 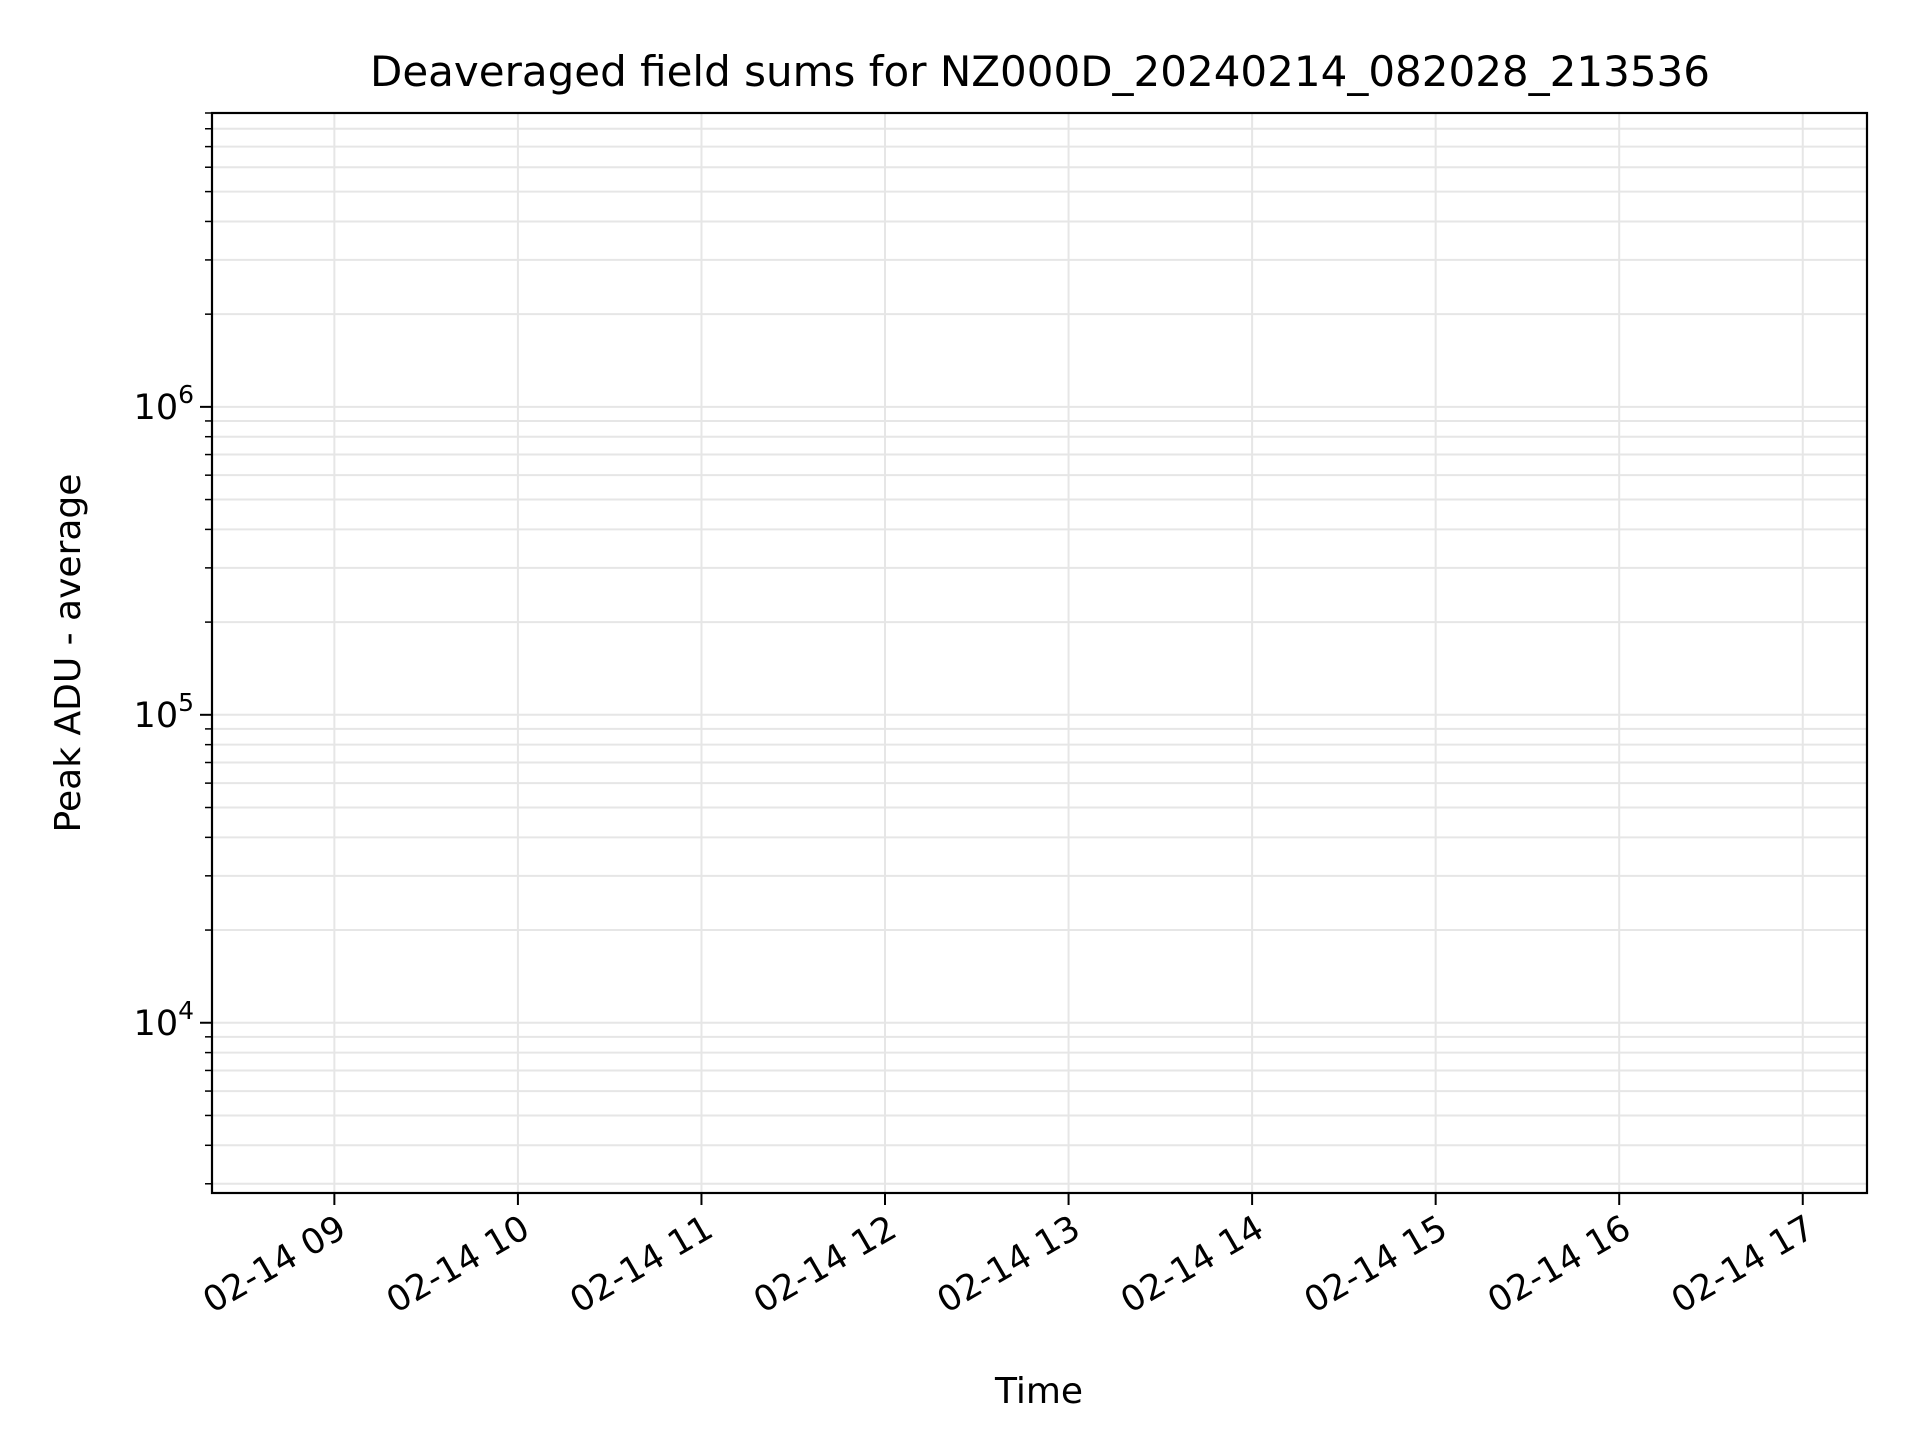 What do you see at coordinates (164, 1020) in the screenshot?
I see `y-tick-label: 10⁴` at bounding box center [164, 1020].